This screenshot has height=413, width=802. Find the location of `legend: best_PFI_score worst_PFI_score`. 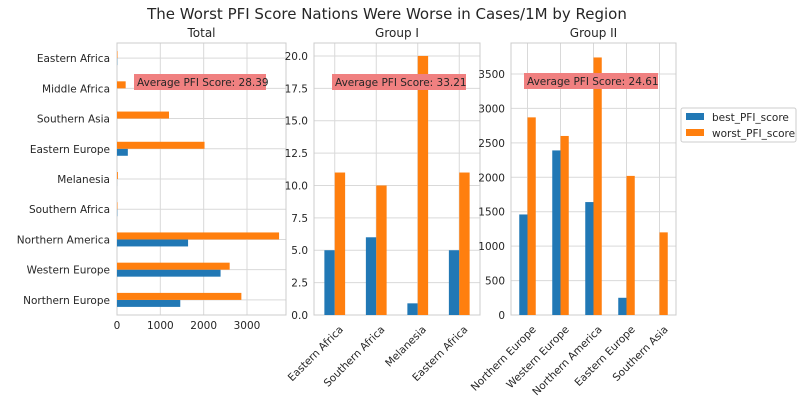

legend: best_PFI_score worst_PFI_score is located at coordinates (738, 125).